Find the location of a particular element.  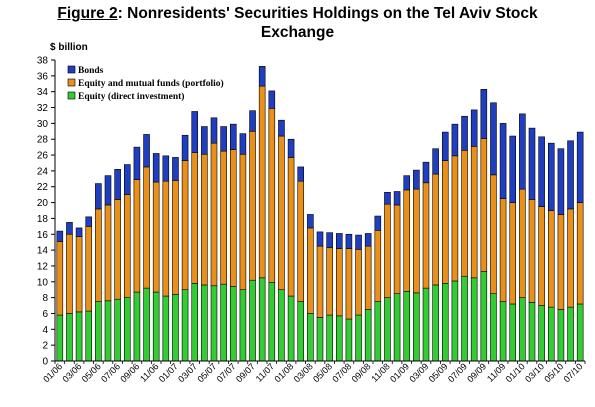

y-tick-label: 24 is located at coordinates (43, 171).